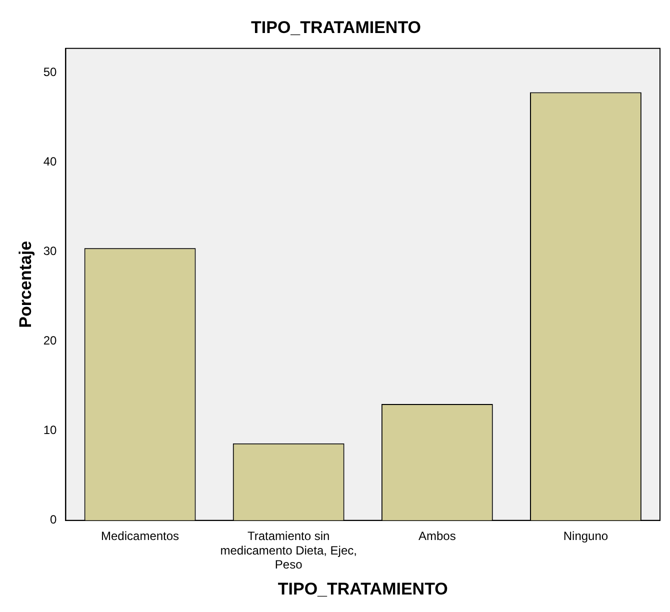 The width and height of the screenshot is (670, 612). Describe the element at coordinates (50, 430) in the screenshot. I see `y-tick-label: 10` at that location.